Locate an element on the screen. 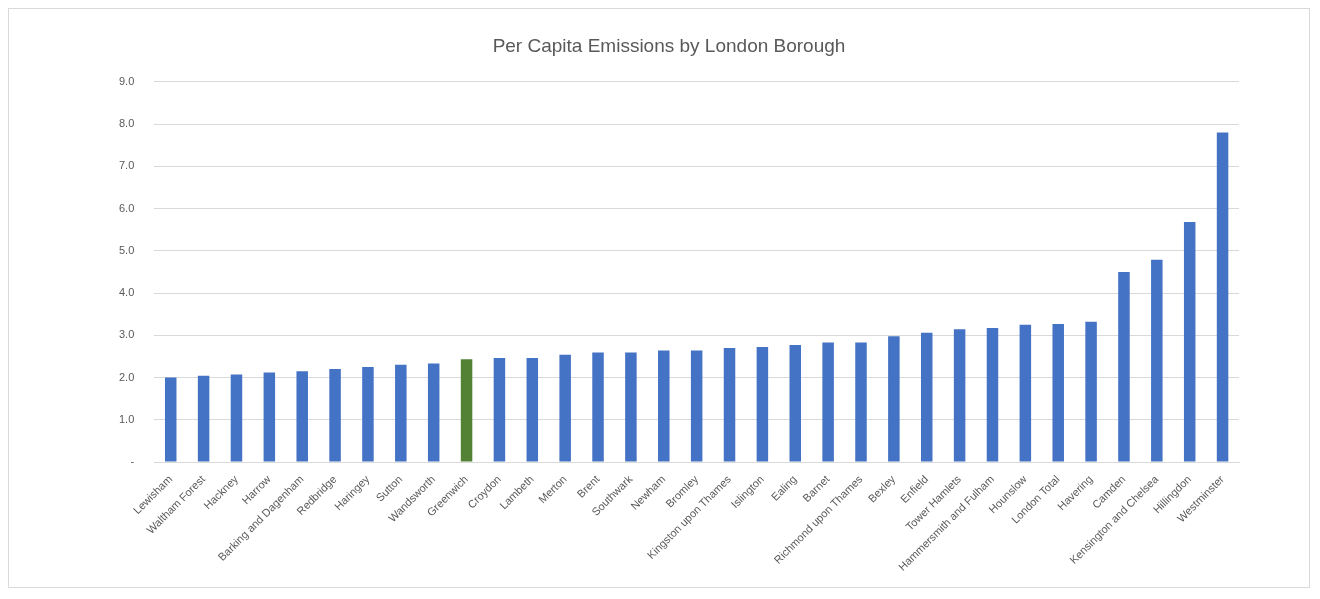 The image size is (1320, 599). chart-title: Per Capita Emissions by London Borough is located at coordinates (669, 45).